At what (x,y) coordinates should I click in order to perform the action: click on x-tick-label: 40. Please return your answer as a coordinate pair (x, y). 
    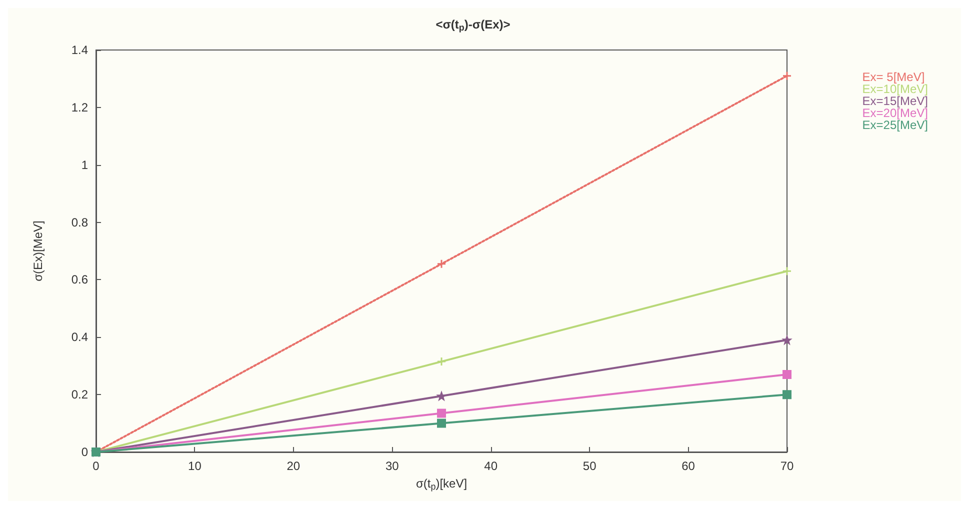
    Looking at the image, I should click on (491, 466).